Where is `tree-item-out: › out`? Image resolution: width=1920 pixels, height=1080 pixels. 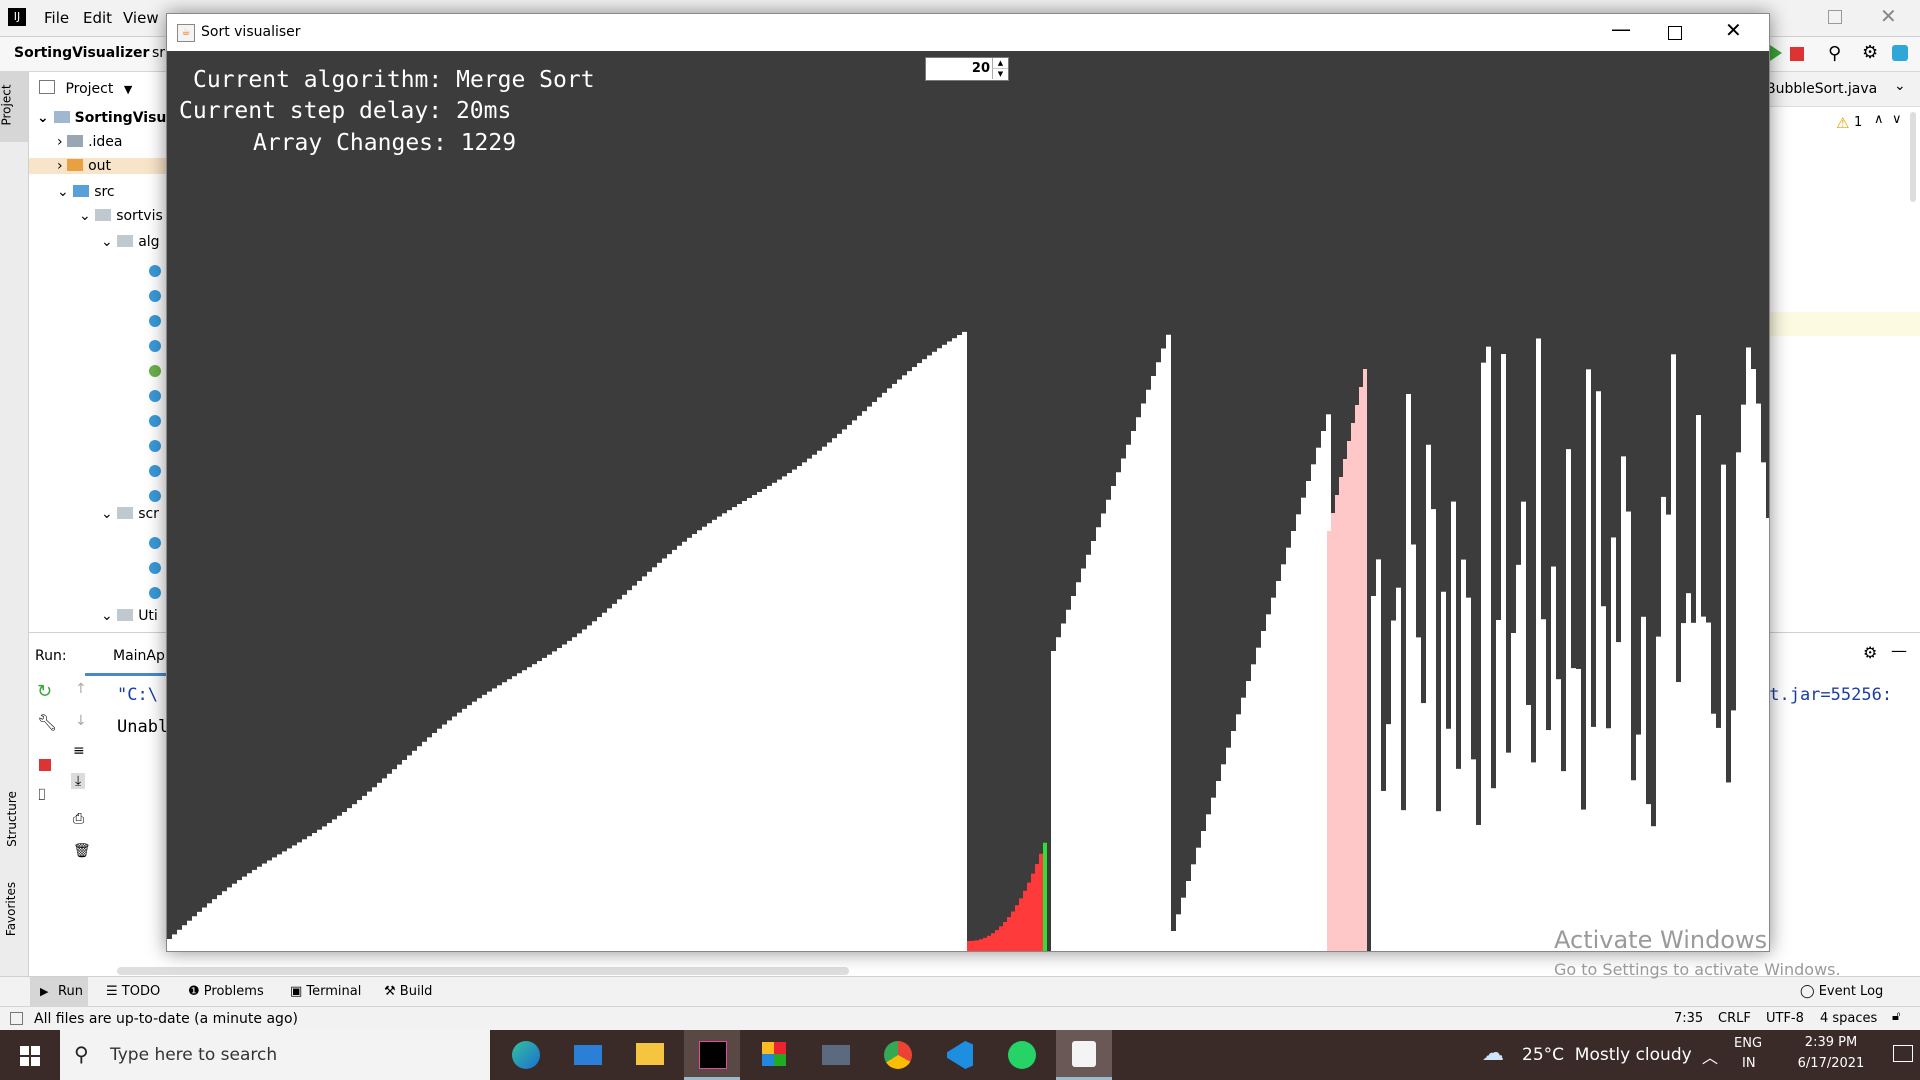
tree-item-out: › out is located at coordinates (99, 166).